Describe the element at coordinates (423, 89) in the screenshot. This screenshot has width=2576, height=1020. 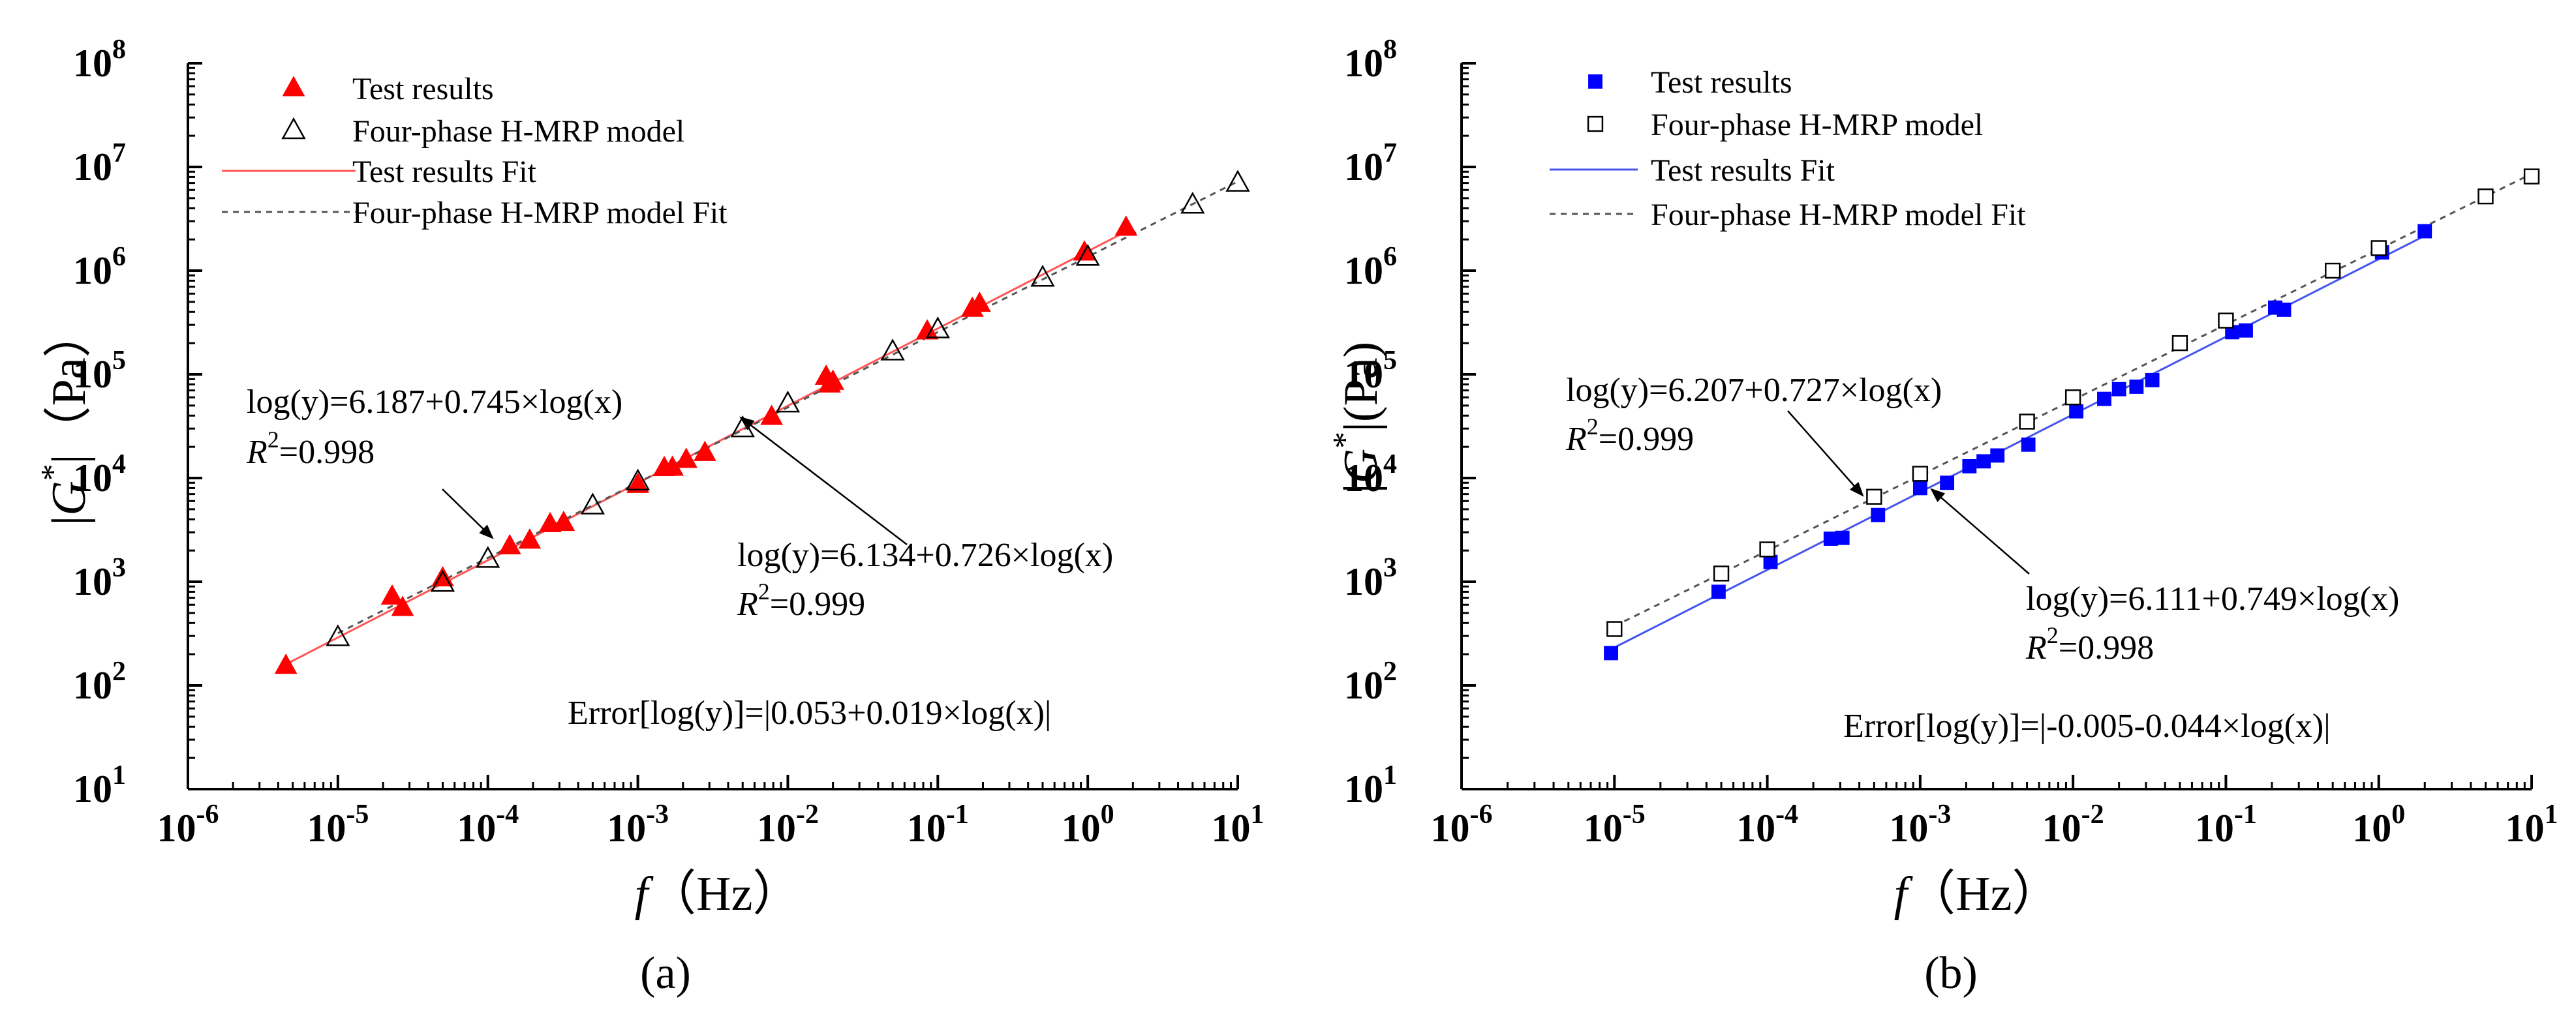
I see `legend-label: Test results` at that location.